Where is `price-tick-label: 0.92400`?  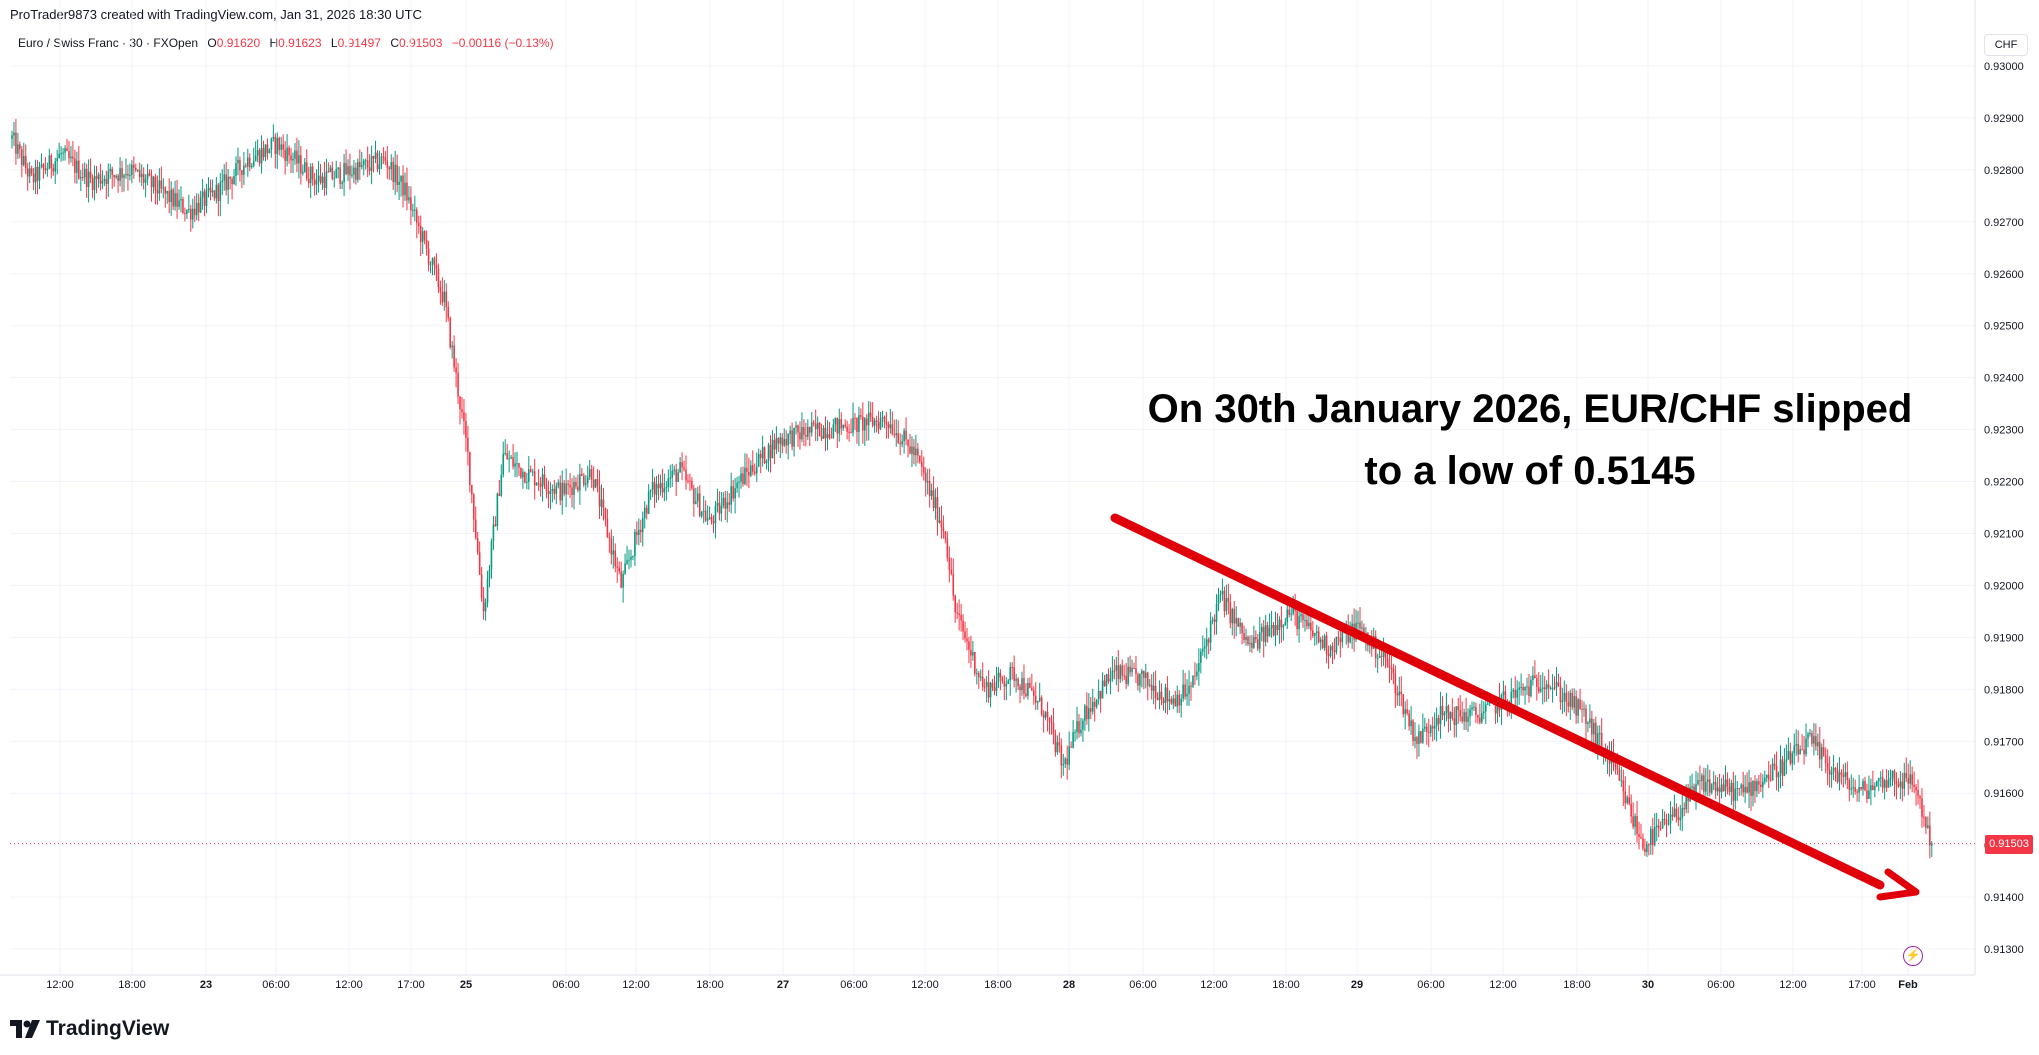 price-tick-label: 0.92400 is located at coordinates (2004, 379).